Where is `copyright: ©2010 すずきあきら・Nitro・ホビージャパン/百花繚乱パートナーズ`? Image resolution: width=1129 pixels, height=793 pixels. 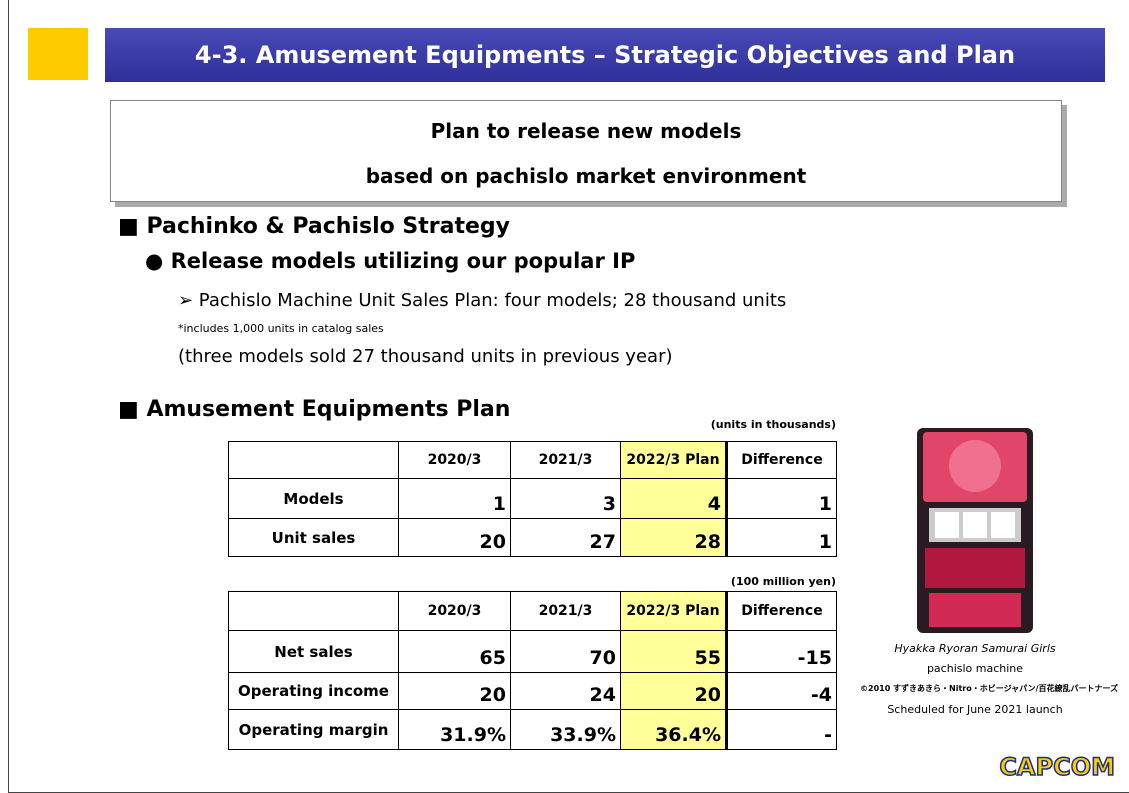
copyright: ©2010 すずきあきら・Nitro・ホビージャパン/百花繚乱パートナーズ is located at coordinates (989, 688).